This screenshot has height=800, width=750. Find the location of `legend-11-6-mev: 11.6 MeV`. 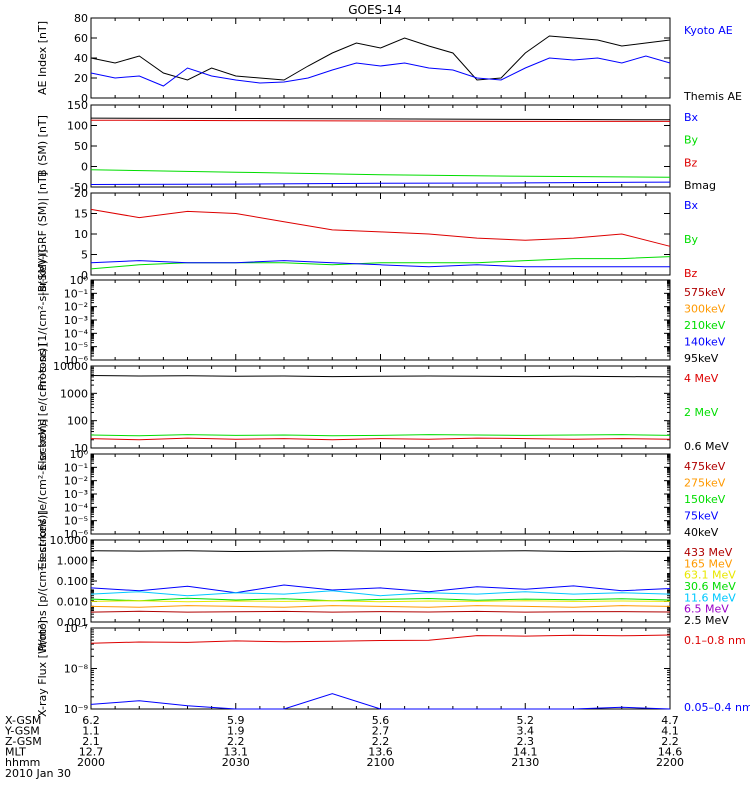

legend-11-6-mev: 11.6 MeV is located at coordinates (710, 597).